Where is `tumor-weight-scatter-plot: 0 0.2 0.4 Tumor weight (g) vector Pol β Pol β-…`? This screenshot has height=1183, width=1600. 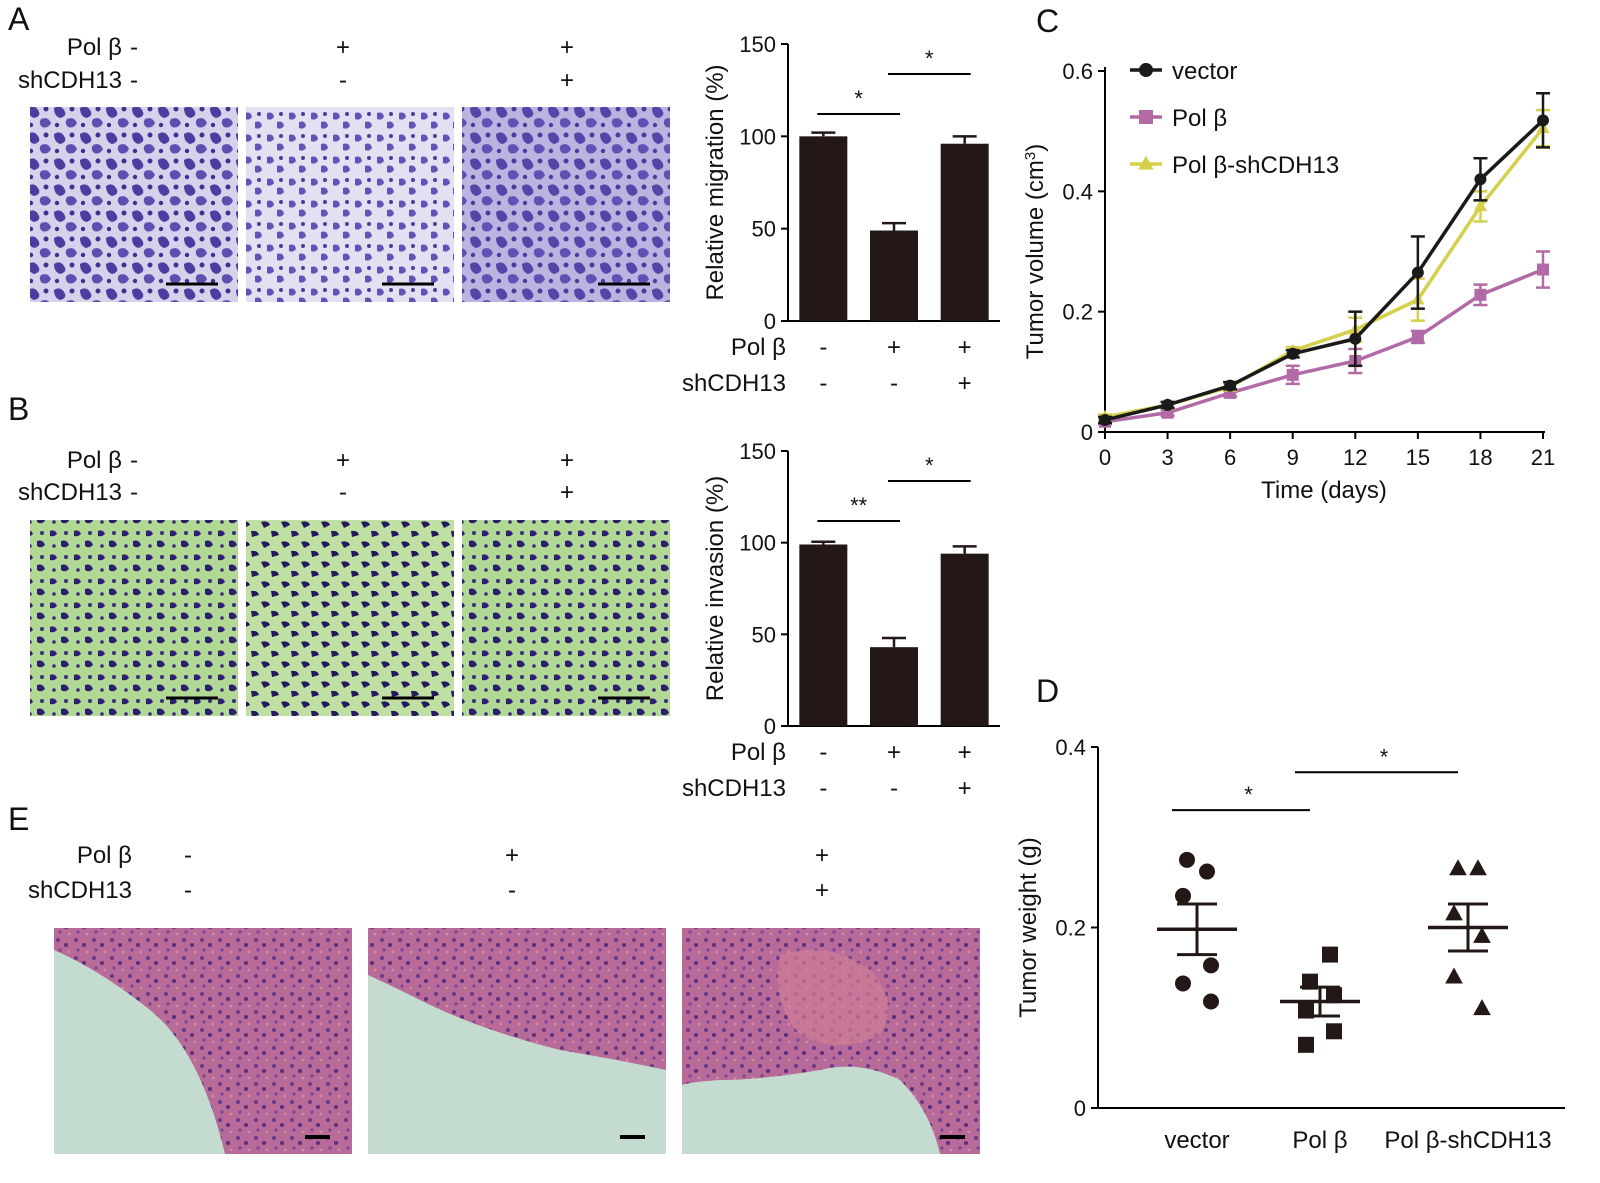 tumor-weight-scatter-plot: 0 0.2 0.4 Tumor weight (g) vector Pol β Pol β-… is located at coordinates (1290, 944).